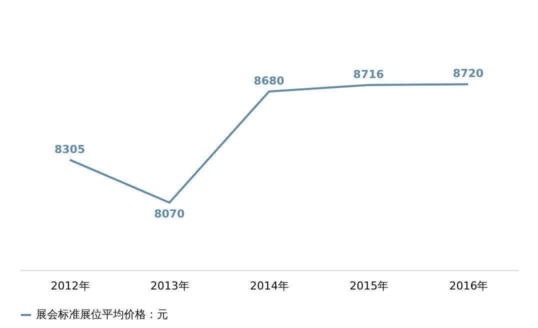 The width and height of the screenshot is (538, 328). Describe the element at coordinates (468, 73) in the screenshot. I see `data-label: 8720` at that location.